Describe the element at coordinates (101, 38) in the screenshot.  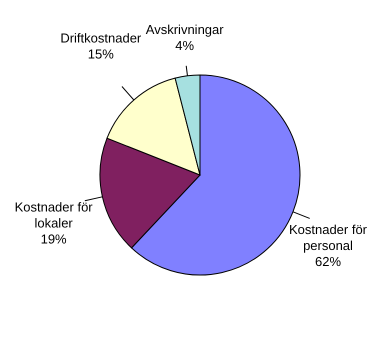
I see `slice-label: Driftkostnader` at that location.